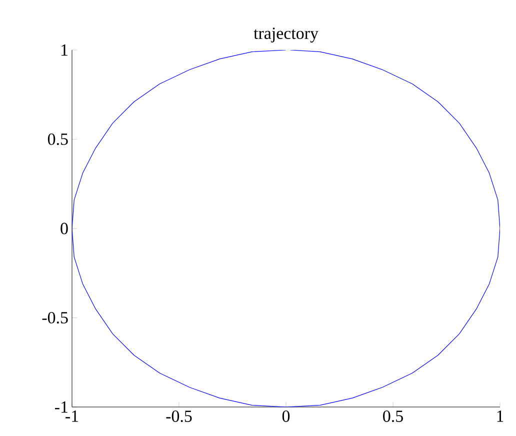  I want to click on x-tick-label: 0.5, so click(393, 416).